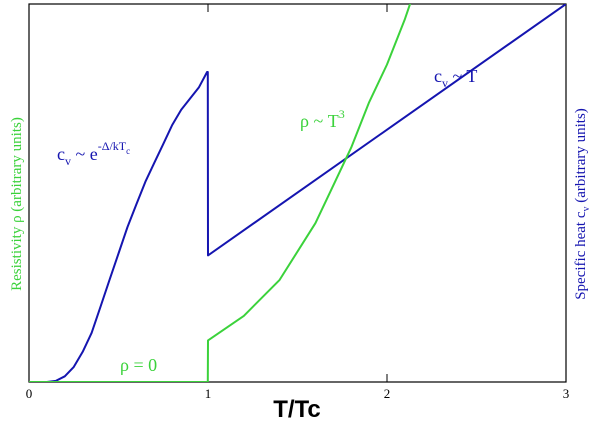 This screenshot has height=425, width=600. Describe the element at coordinates (138, 365) in the screenshot. I see `annotation-rho-zero: ρ = 0` at that location.